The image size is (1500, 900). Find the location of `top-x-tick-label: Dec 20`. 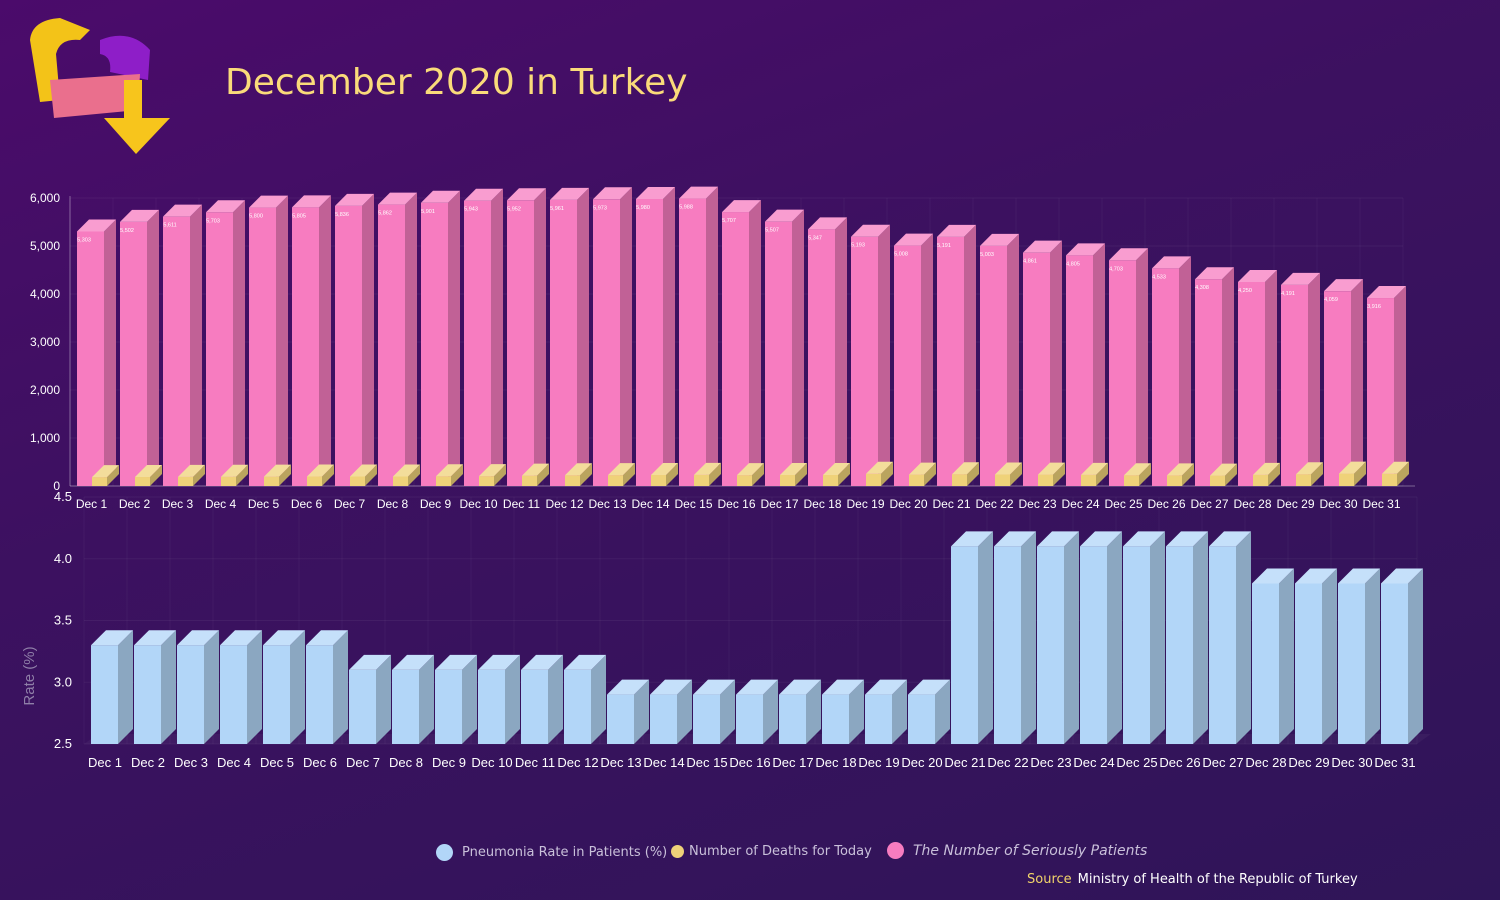

top-x-tick-label: Dec 20 is located at coordinates (908, 504).